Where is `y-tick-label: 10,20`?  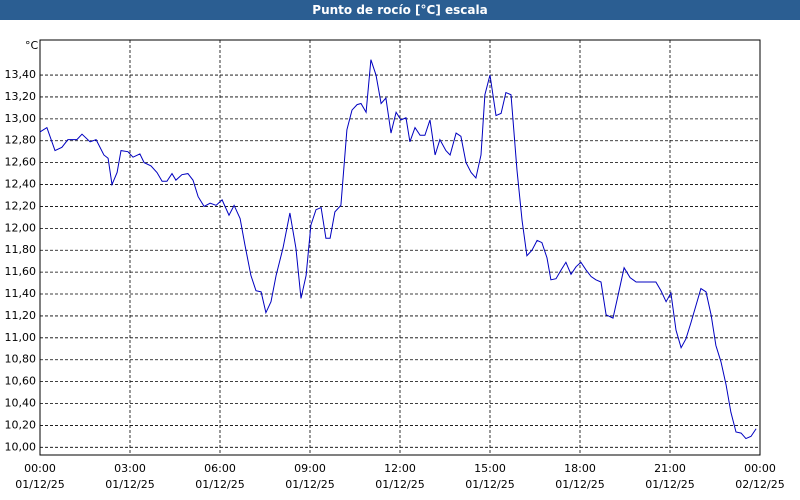 y-tick-label: 10,20 is located at coordinates (21, 424).